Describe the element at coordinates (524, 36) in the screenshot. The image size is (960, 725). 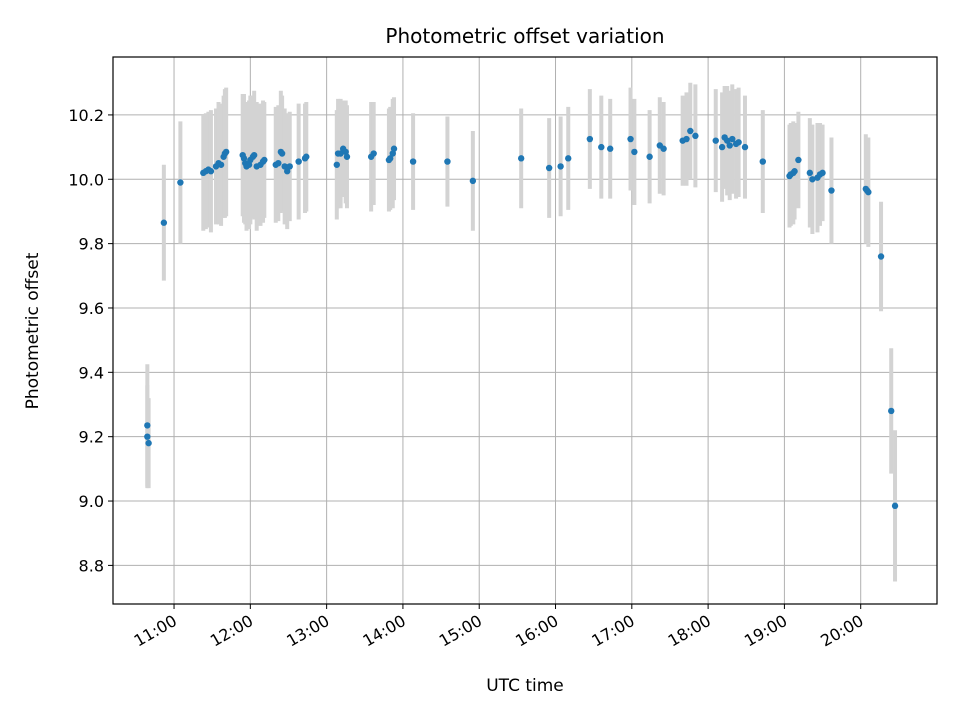
I see `chart-title: Photometric offset variation` at that location.